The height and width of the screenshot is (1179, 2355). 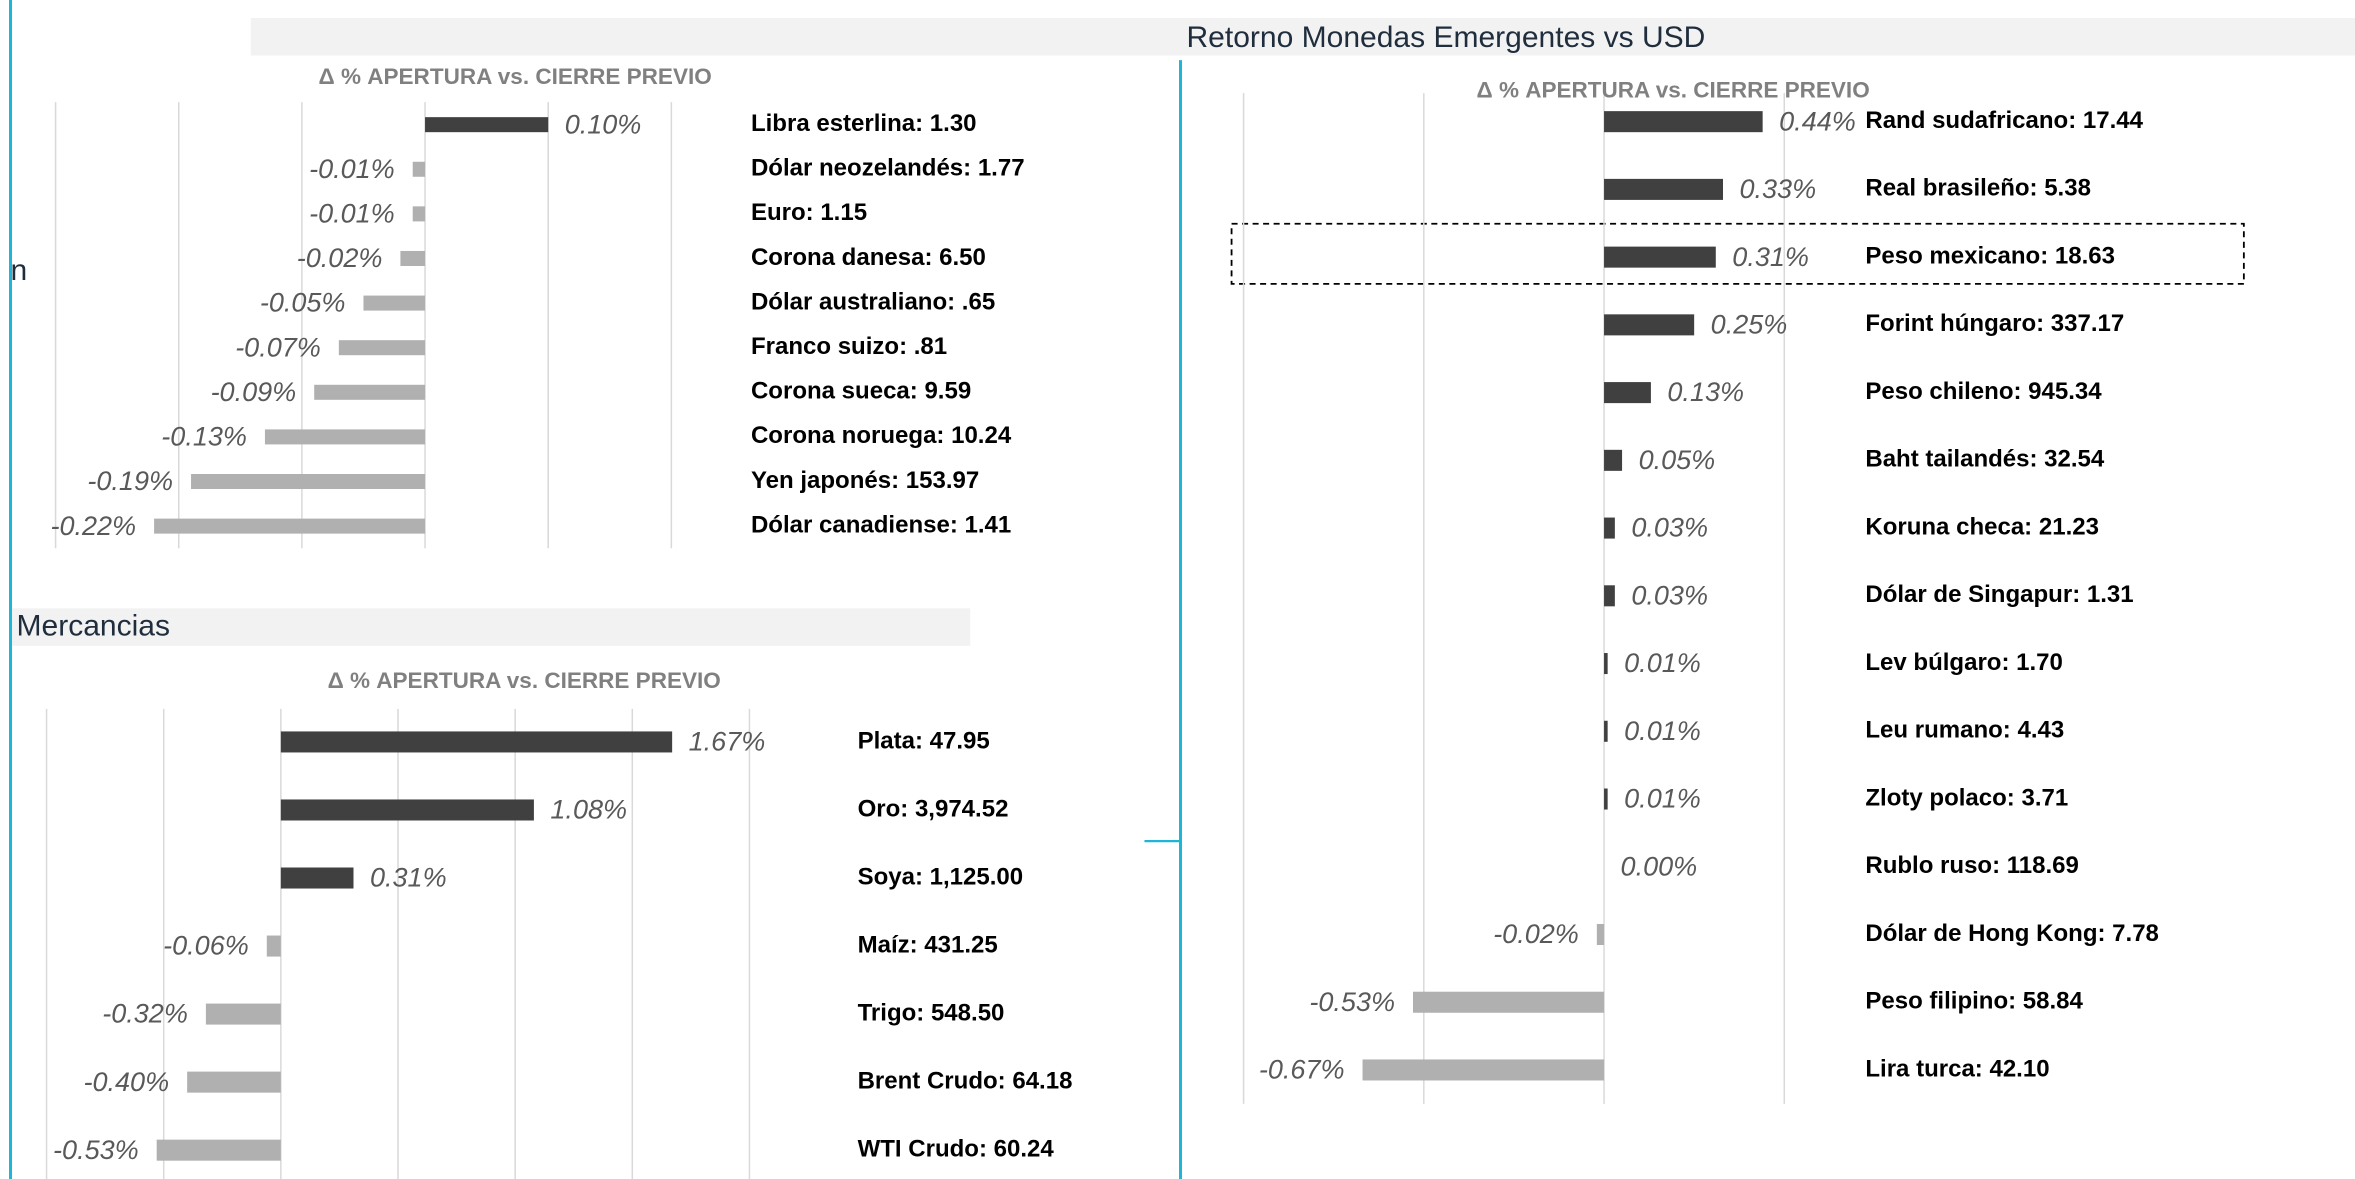 I want to click on category-label: Dólar de Hong Kong: 7.78, so click(x=2012, y=933).